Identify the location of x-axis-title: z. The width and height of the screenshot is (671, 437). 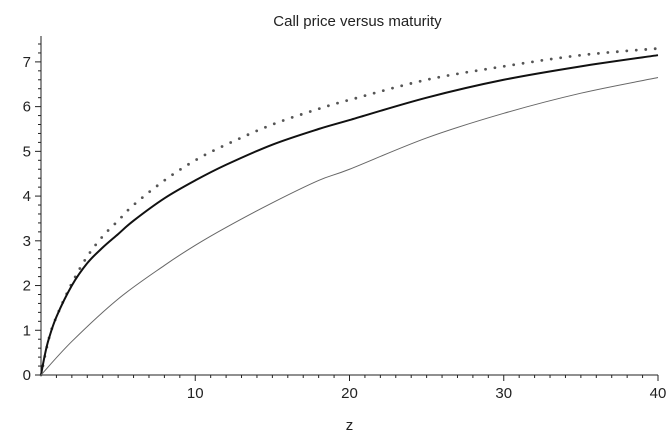
(350, 425).